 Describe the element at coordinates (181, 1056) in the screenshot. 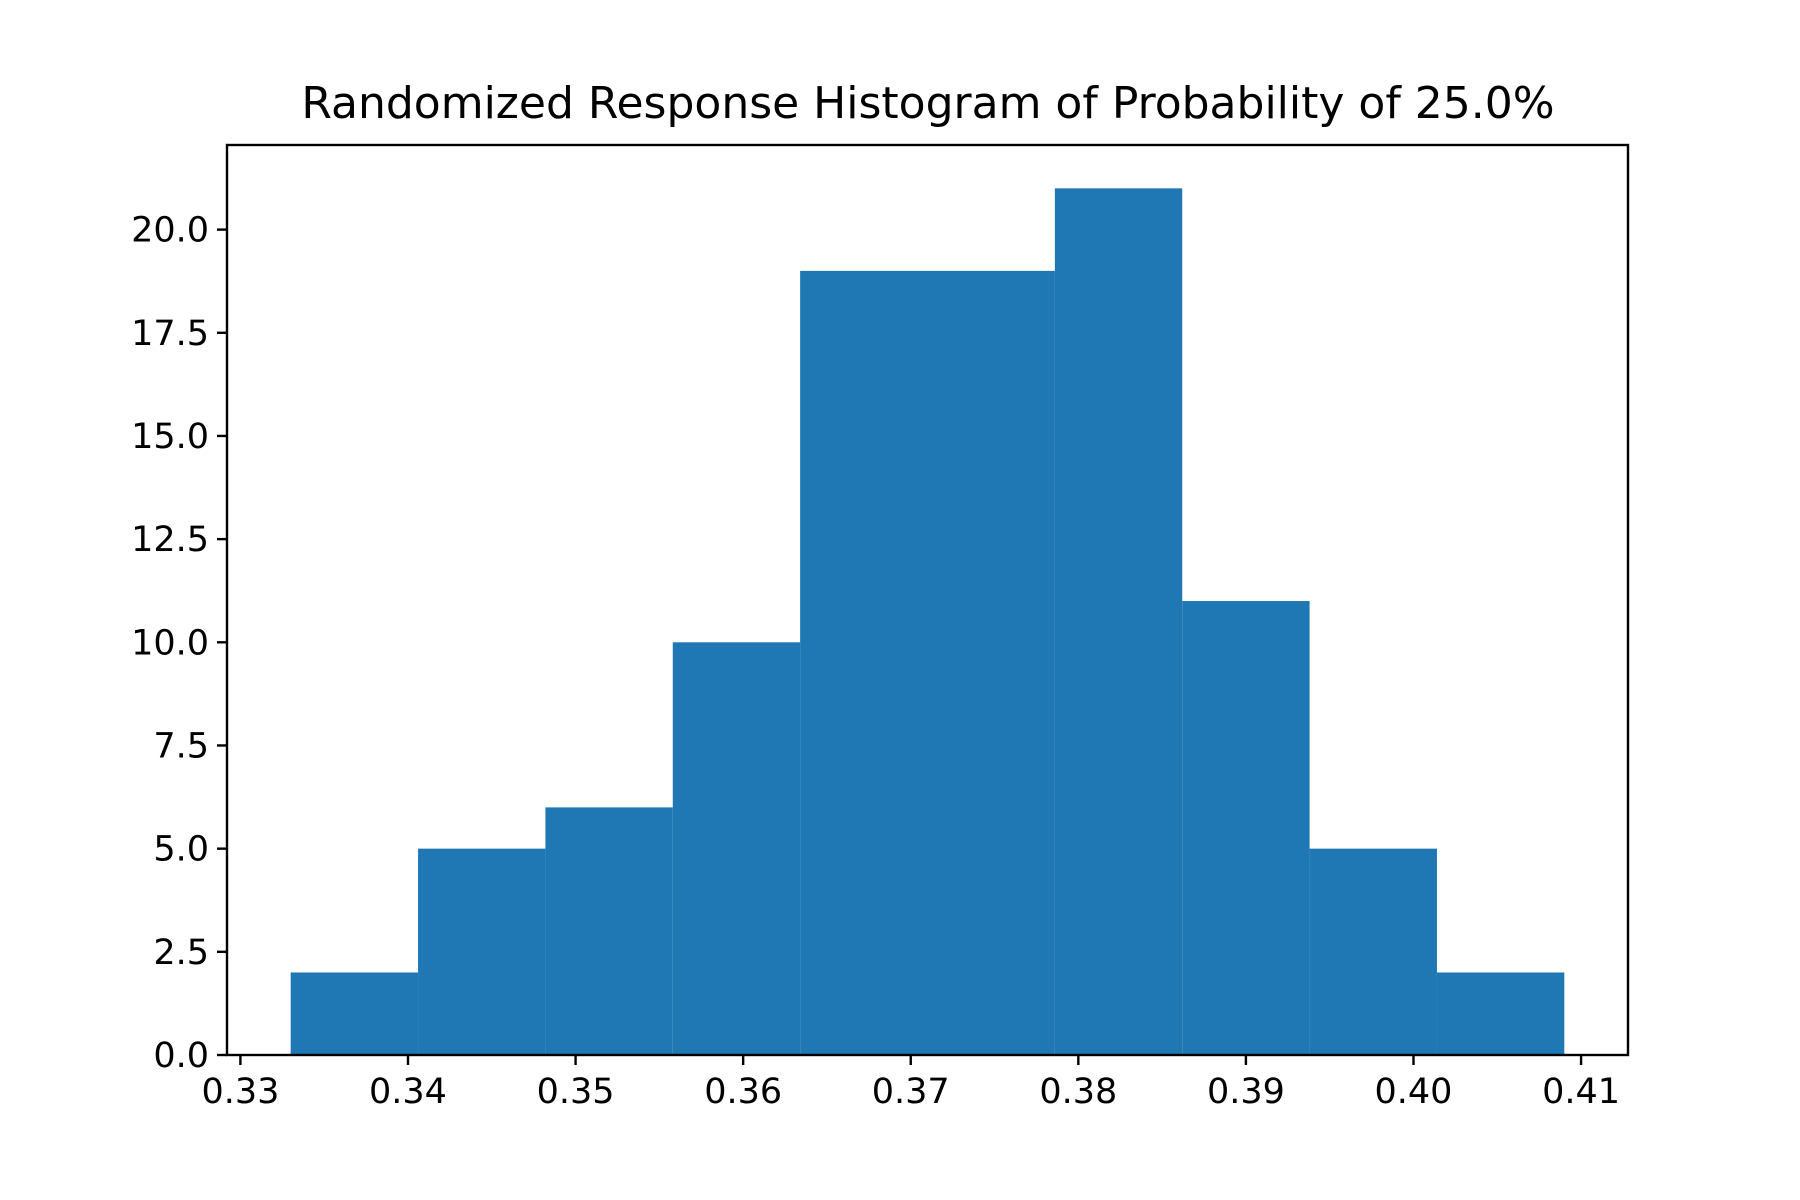

I see `y-tick-label: 0.0` at that location.